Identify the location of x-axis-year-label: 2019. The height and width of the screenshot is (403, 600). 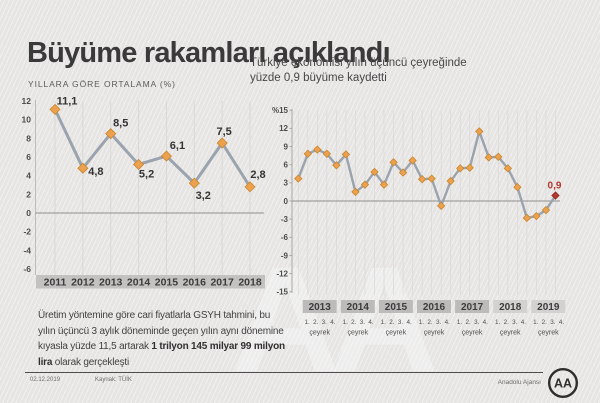
(548, 307).